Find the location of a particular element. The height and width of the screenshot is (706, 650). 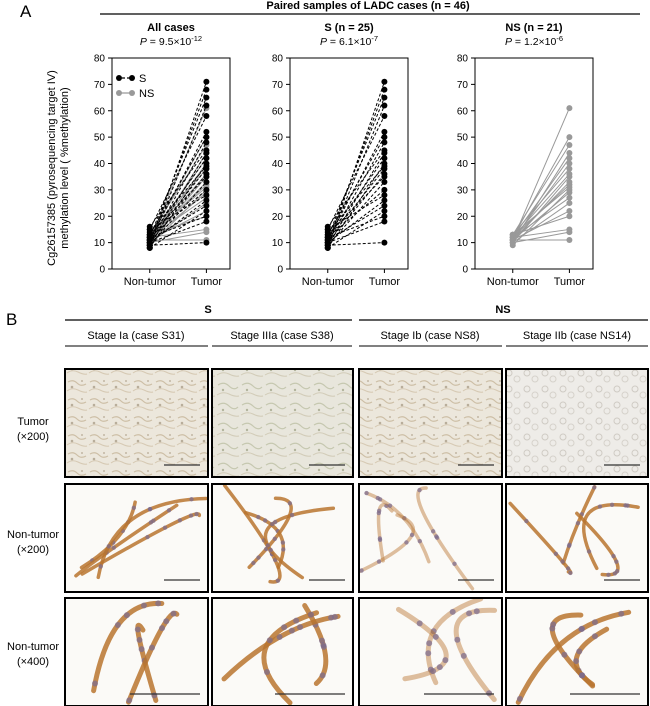

y-tick-label: 20 is located at coordinates (100, 217).